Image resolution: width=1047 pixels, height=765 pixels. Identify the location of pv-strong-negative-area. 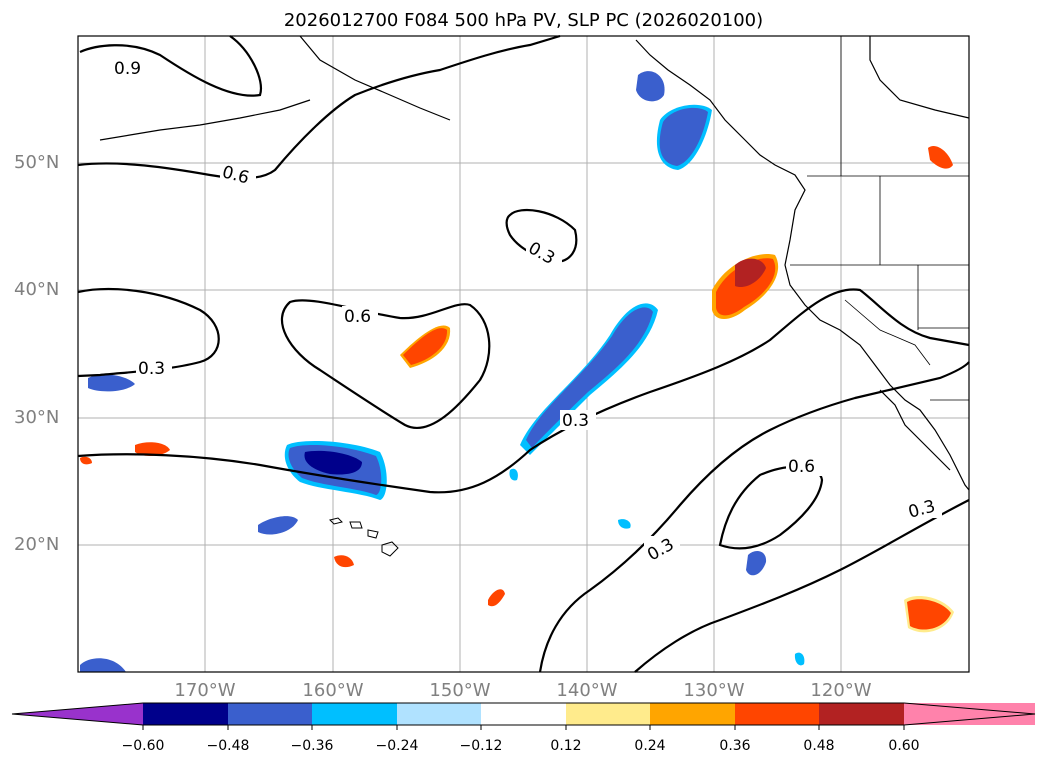
(333, 462).